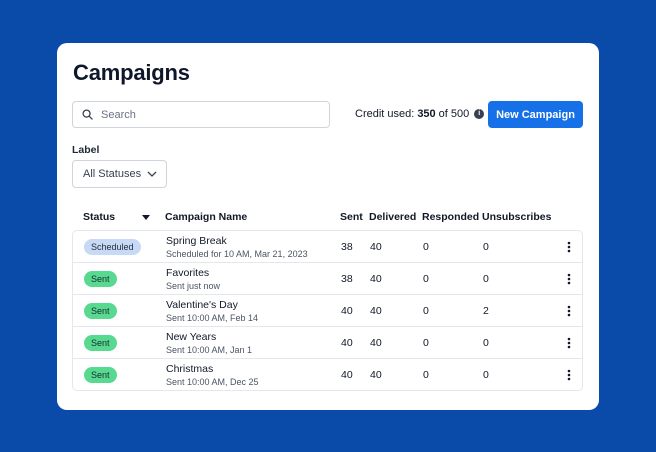  Describe the element at coordinates (454, 114) in the screenshot. I see `credit-suffix: of 500` at that location.